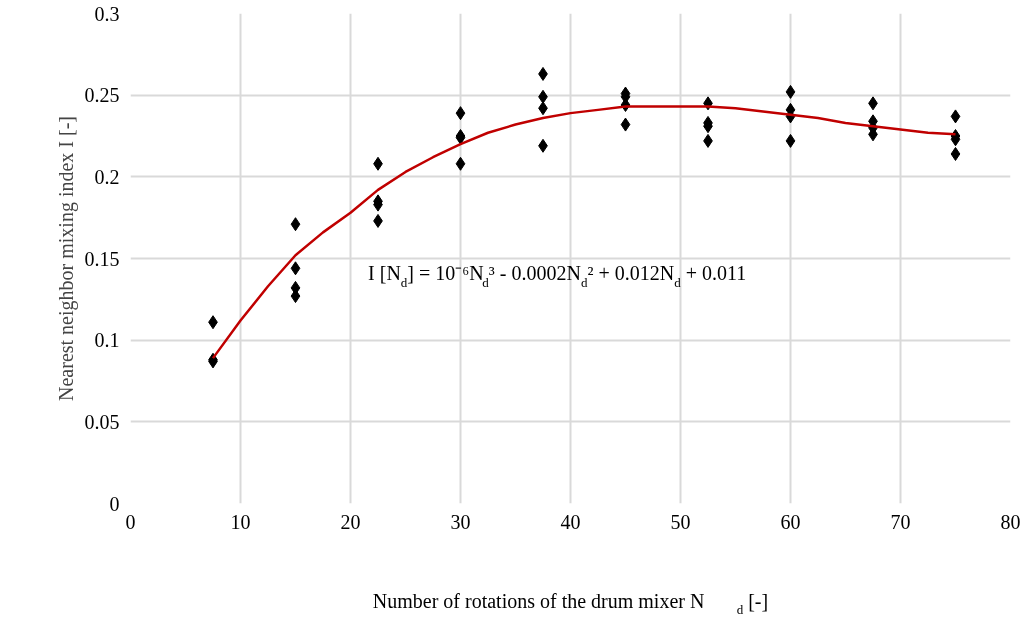  Describe the element at coordinates (350, 521) in the screenshot. I see `x-tick-label: 20` at that location.